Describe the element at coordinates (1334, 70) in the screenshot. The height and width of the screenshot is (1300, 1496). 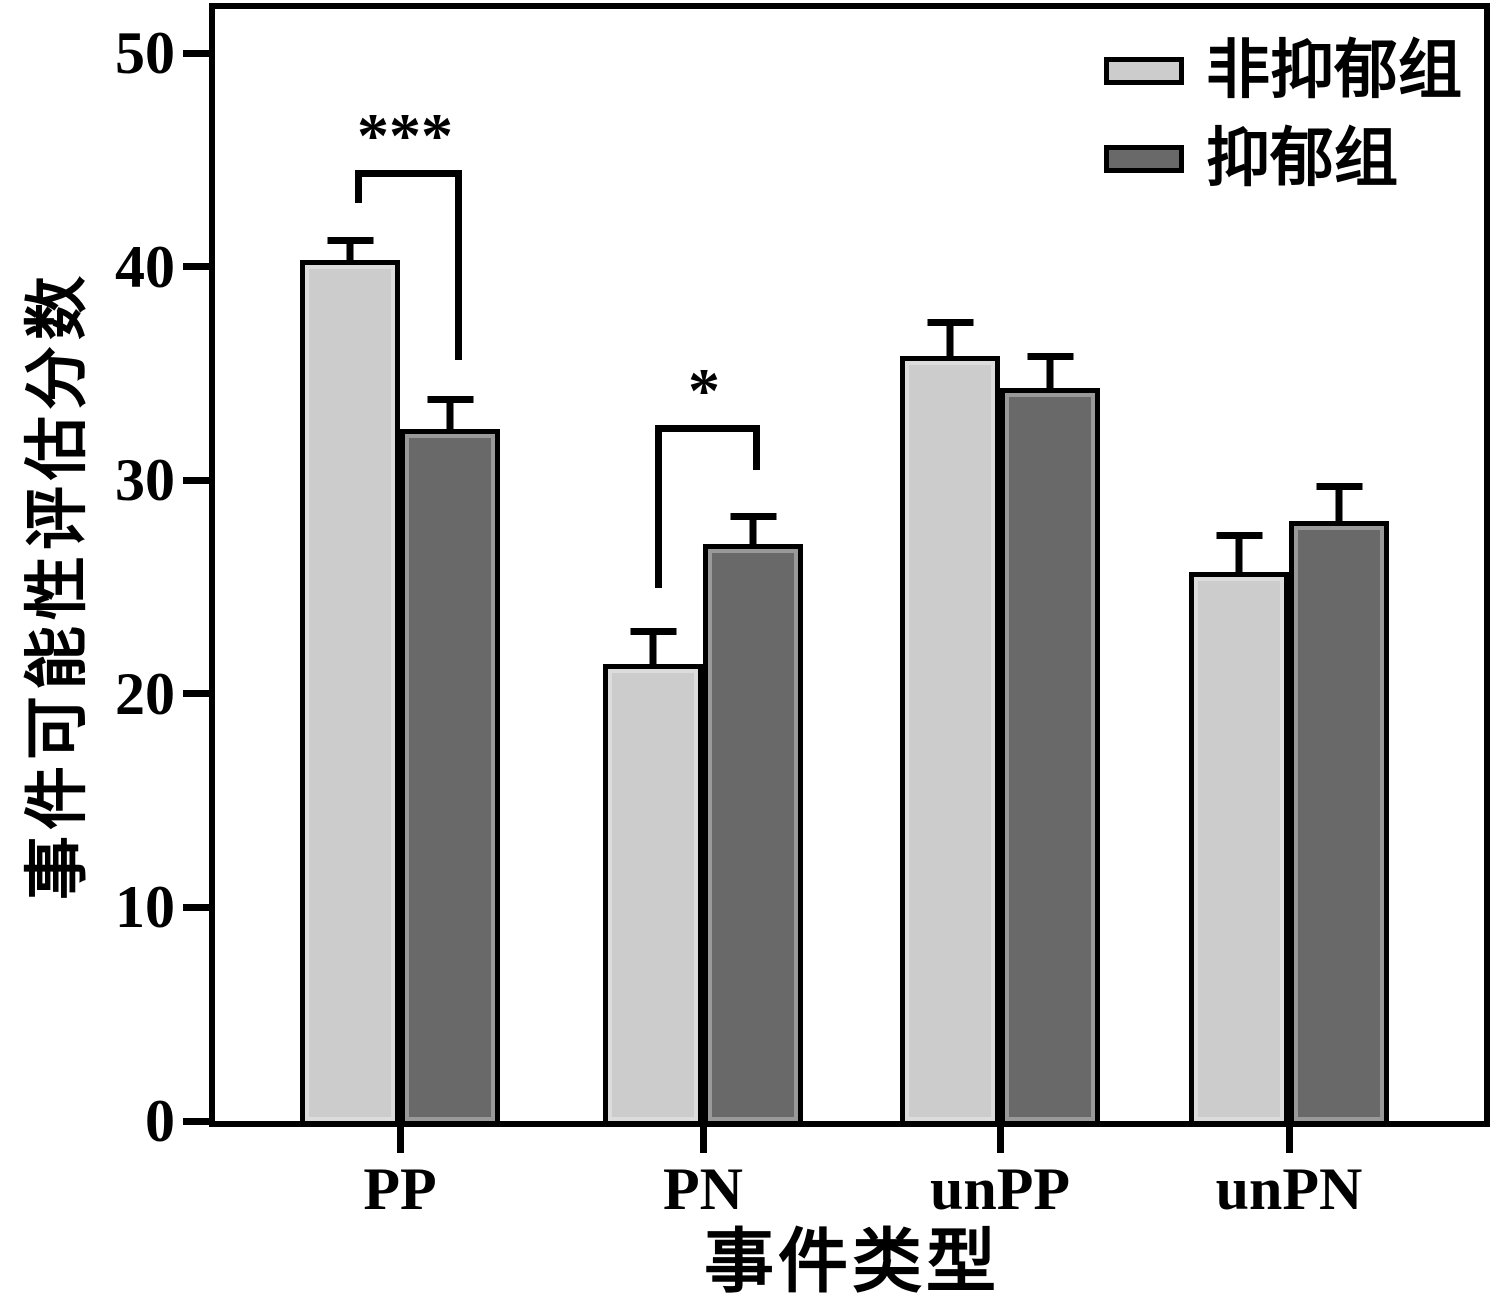
I see `legend-label-nondepressed: 非抑郁组` at that location.